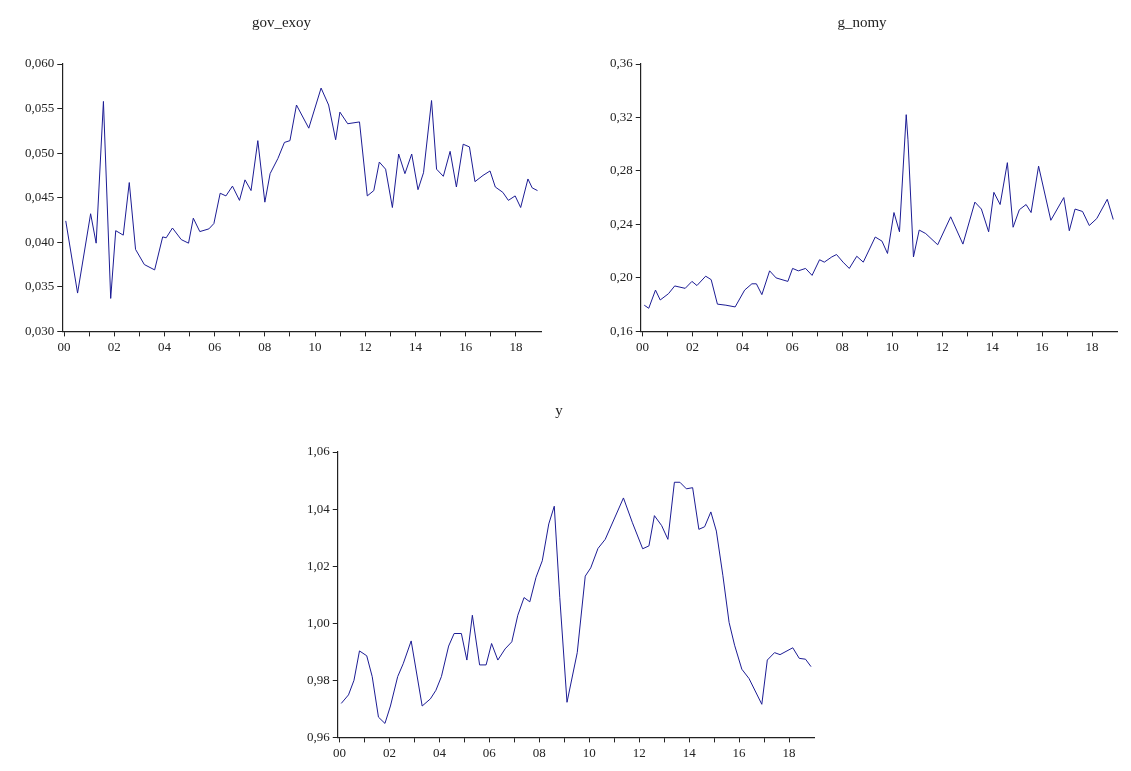  I want to click on y-tick-label: 0,030, so click(40, 330).